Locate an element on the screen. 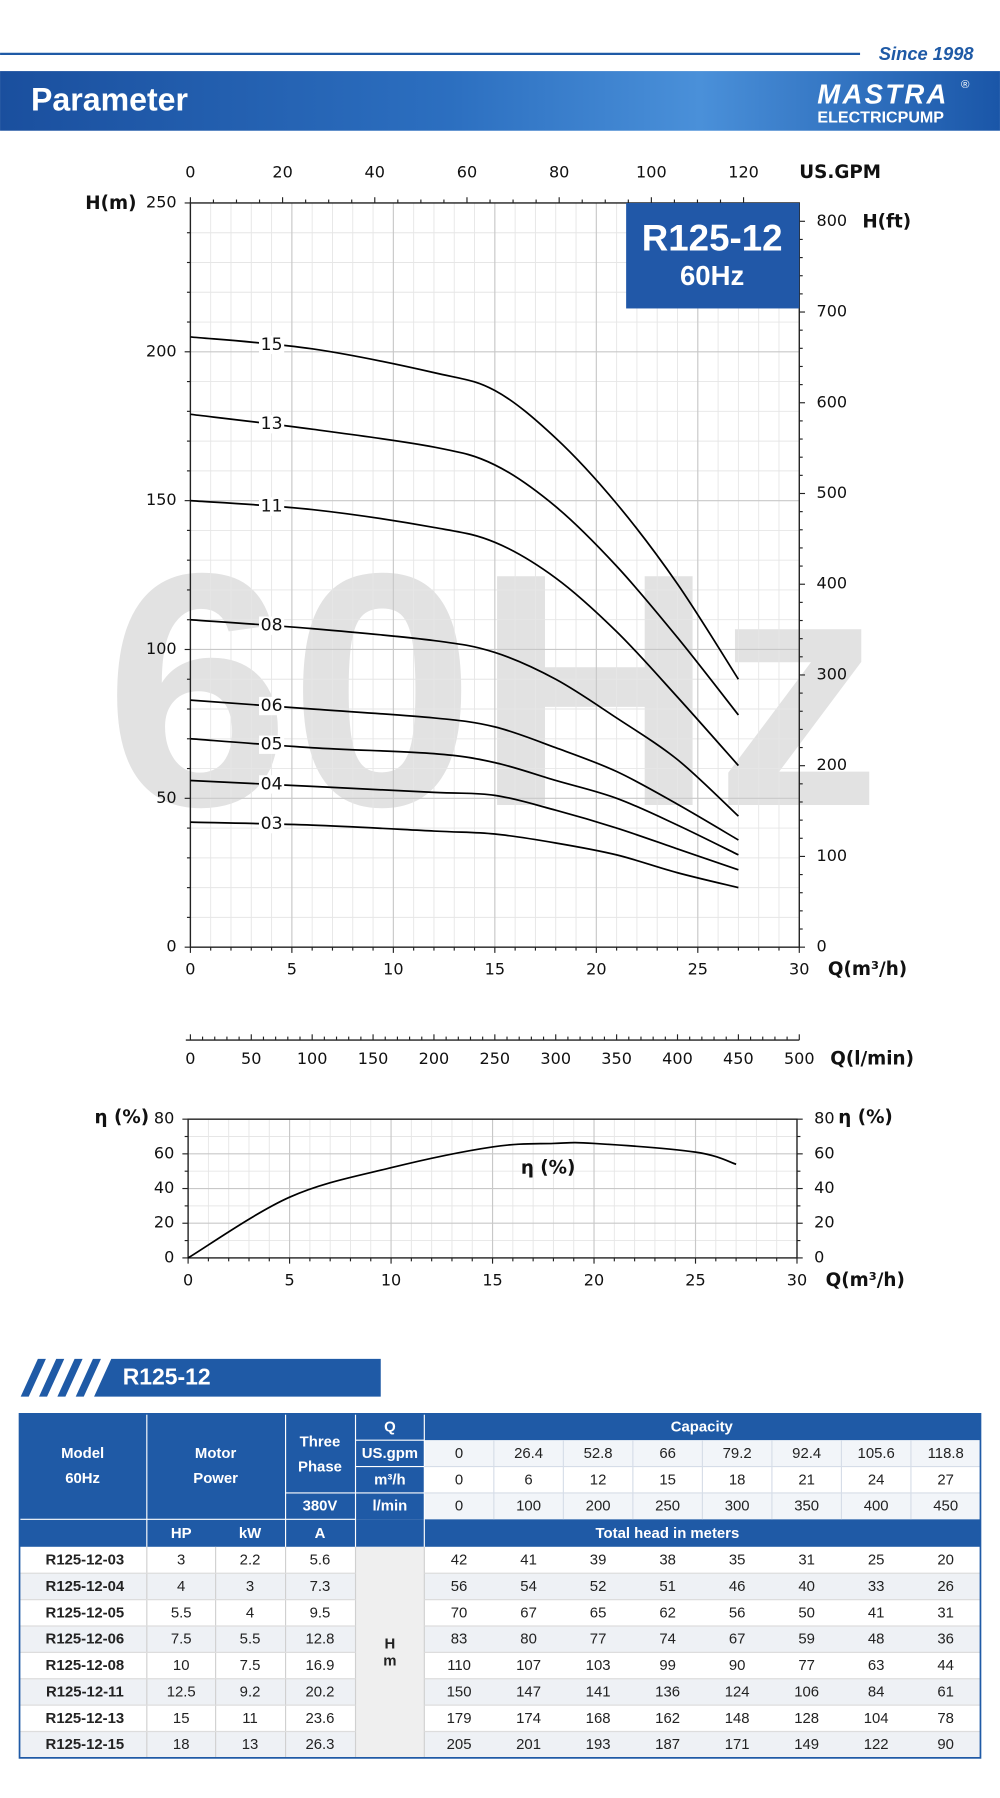  cell-text: 10 is located at coordinates (181, 1666).